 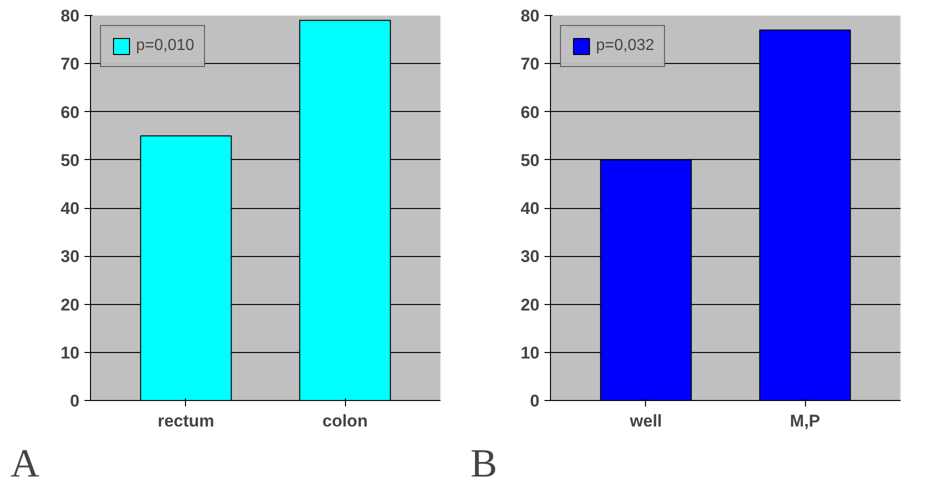 What do you see at coordinates (25, 463) in the screenshot?
I see `text: A` at bounding box center [25, 463].